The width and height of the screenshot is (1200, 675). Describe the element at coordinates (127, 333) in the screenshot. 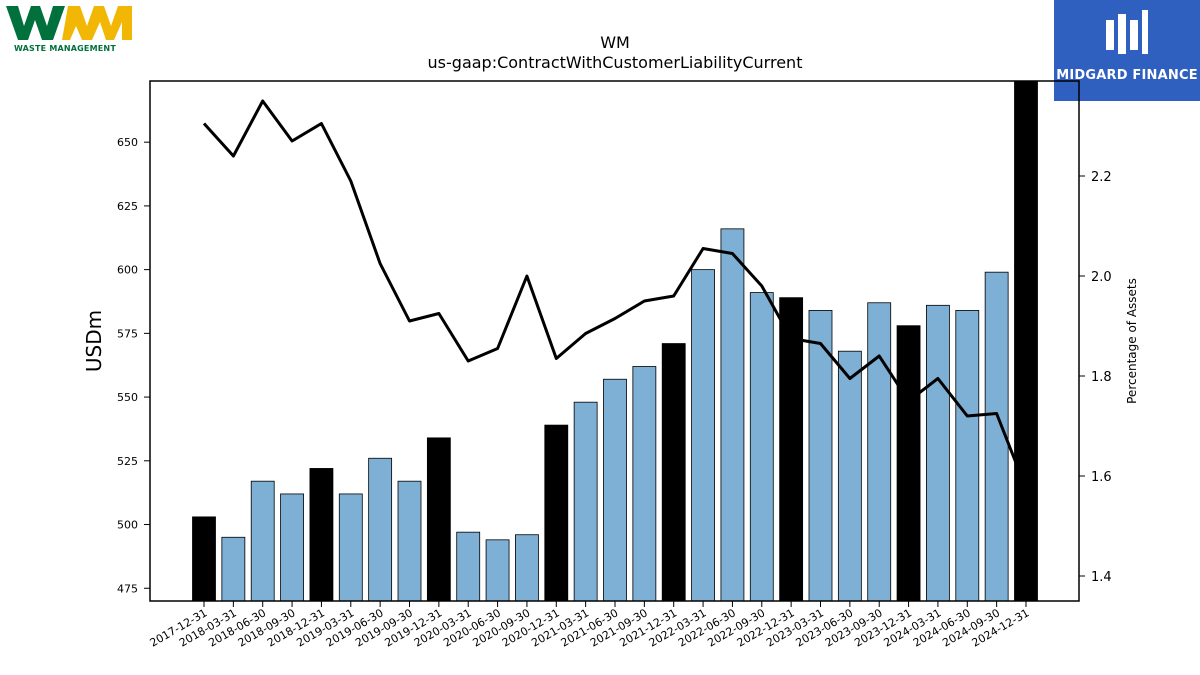

I see `y-tick-label: 575` at that location.